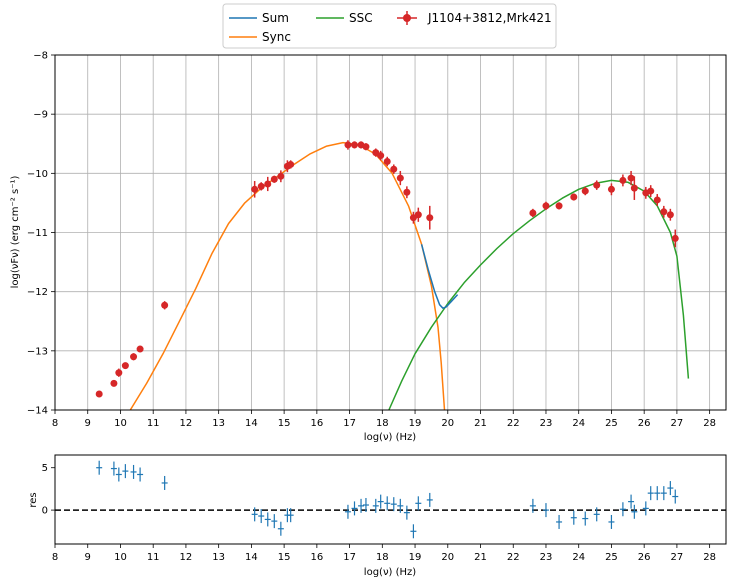 Image resolution: width=735 pixels, height=586 pixels. What do you see at coordinates (644, 557) in the screenshot?
I see `residual-x-tick-label: 26` at bounding box center [644, 557].